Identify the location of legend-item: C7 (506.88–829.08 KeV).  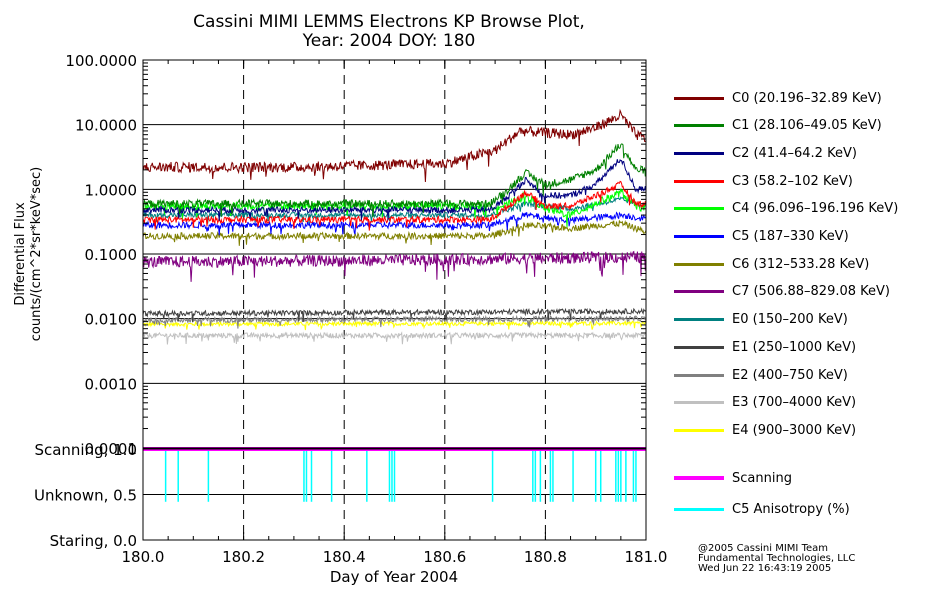
(782, 292).